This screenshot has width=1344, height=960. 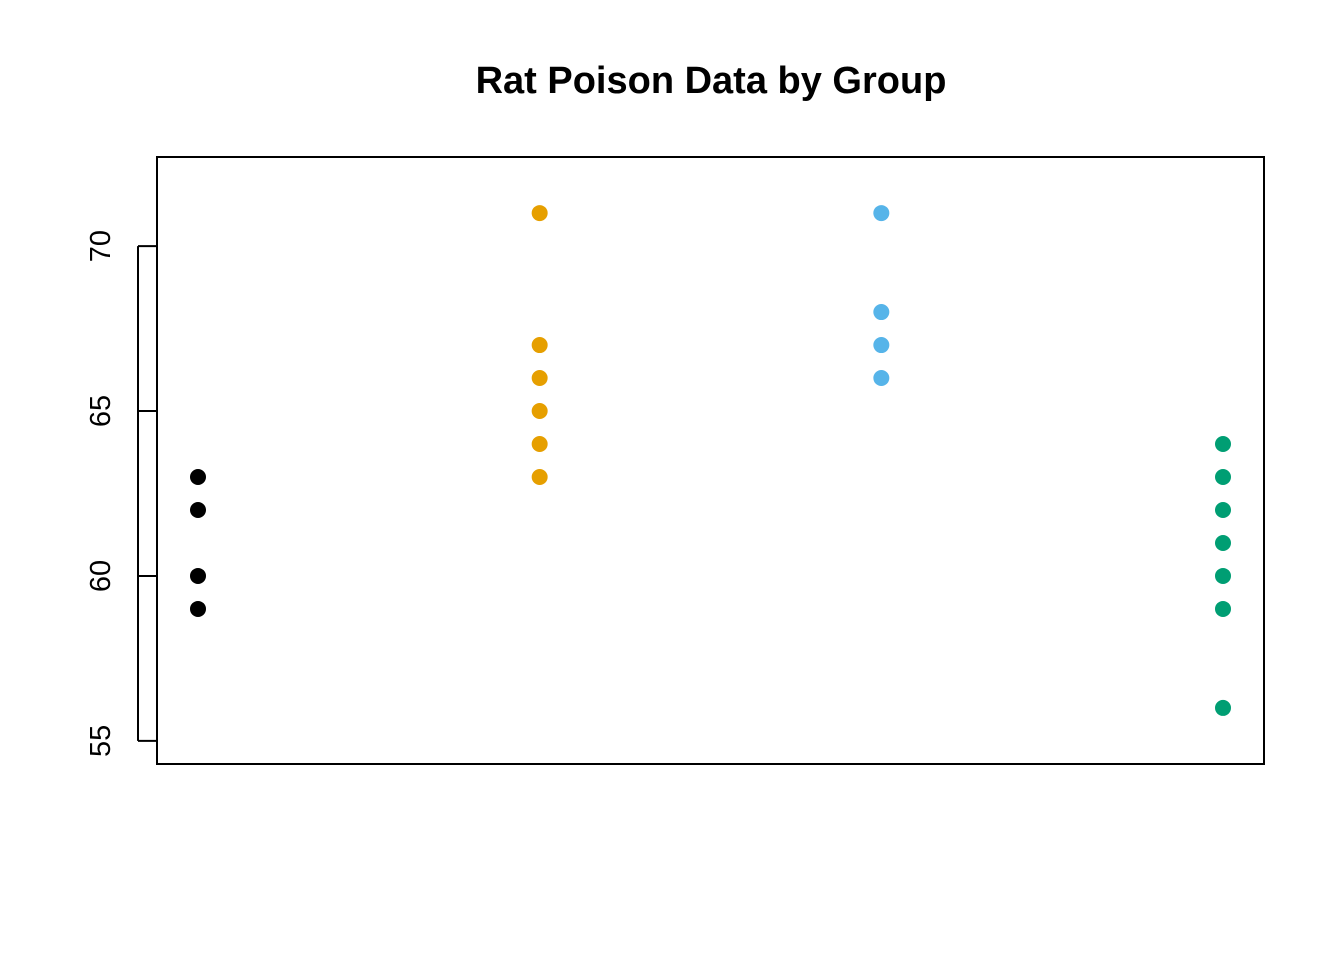 I want to click on y-axis: 55 60 65 70, so click(x=121, y=493).